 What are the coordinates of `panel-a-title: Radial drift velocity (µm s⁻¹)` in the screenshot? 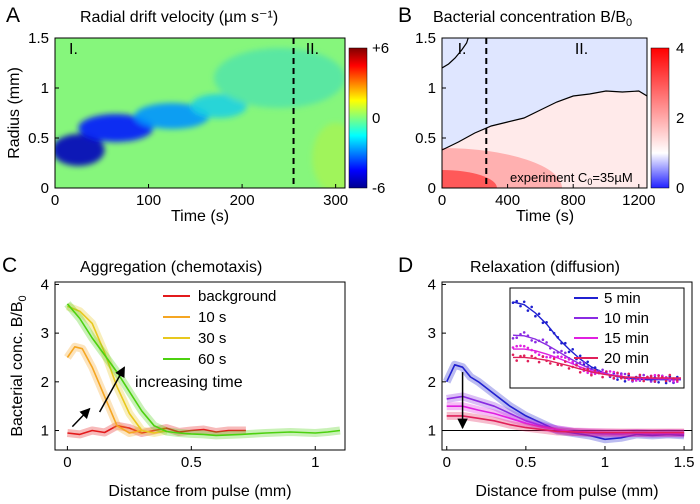 It's located at (179, 17).